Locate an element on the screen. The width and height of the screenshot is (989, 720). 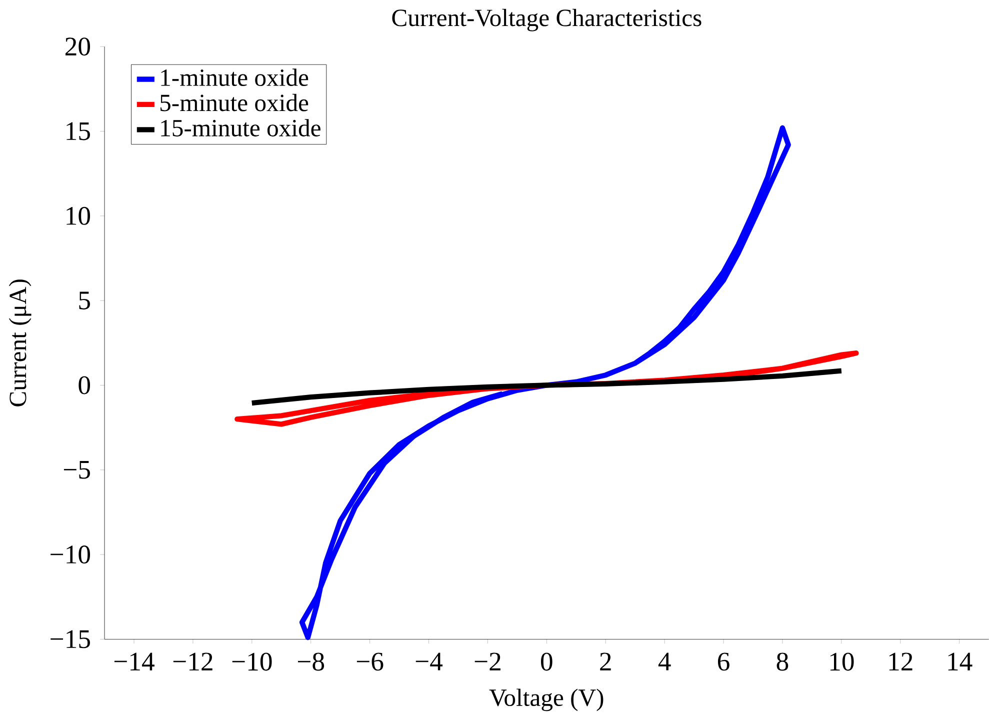
y-tick-label: 10 is located at coordinates (78, 215).